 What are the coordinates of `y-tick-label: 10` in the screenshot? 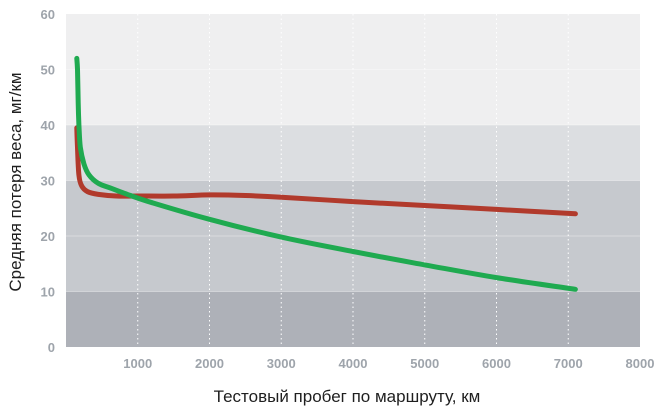 It's located at (48, 292).